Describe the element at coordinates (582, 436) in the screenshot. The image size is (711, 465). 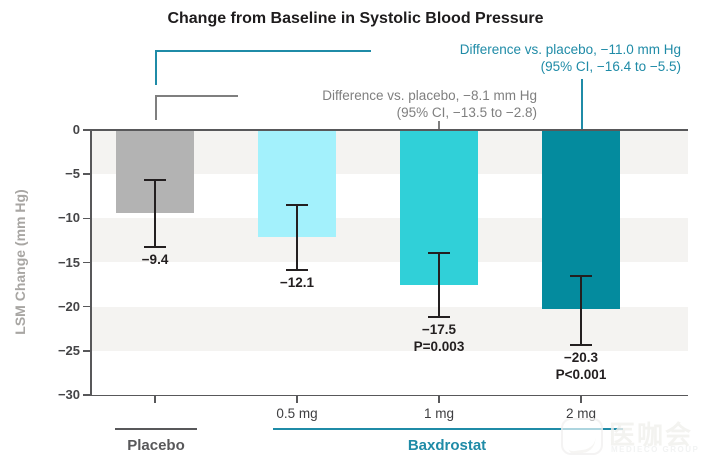
I see `watermark-logo-icon` at that location.